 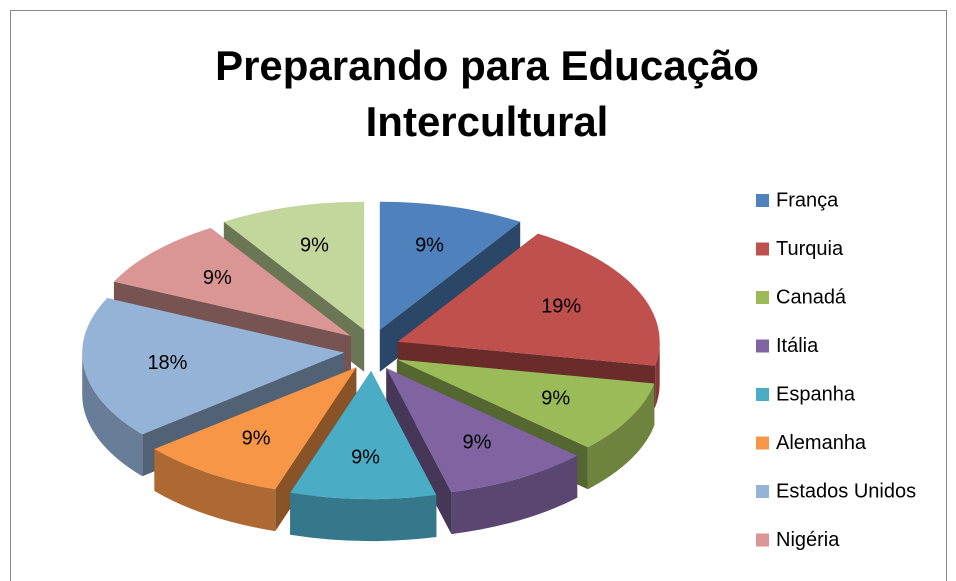 What do you see at coordinates (797, 346) in the screenshot?
I see `legend-label: Itália` at bounding box center [797, 346].